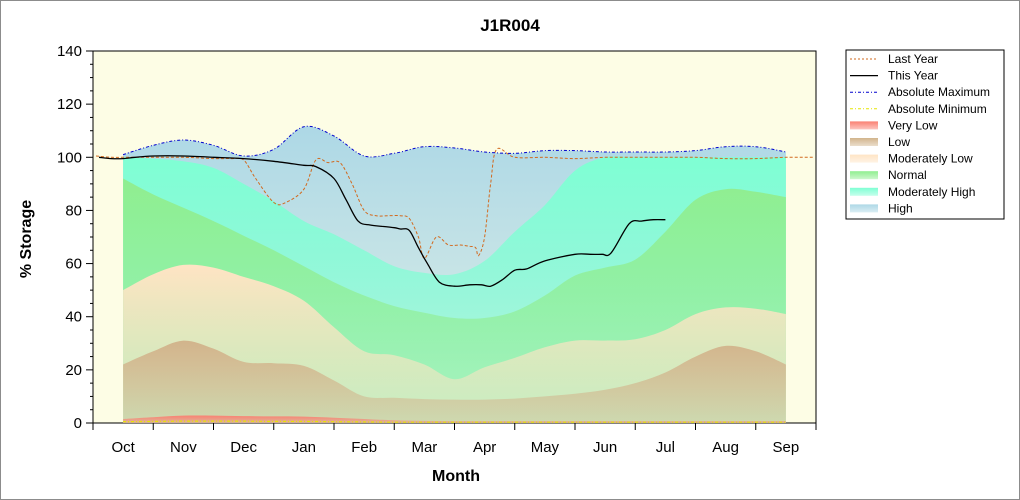  I want to click on legend-swatch-high, so click(864, 208).